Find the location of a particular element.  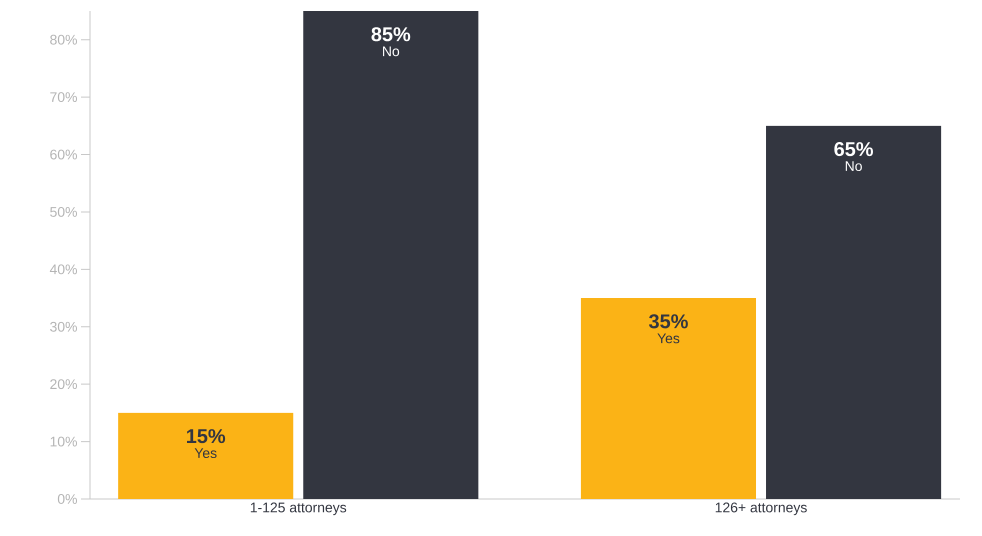

y-tick-label: 50% is located at coordinates (63, 211).